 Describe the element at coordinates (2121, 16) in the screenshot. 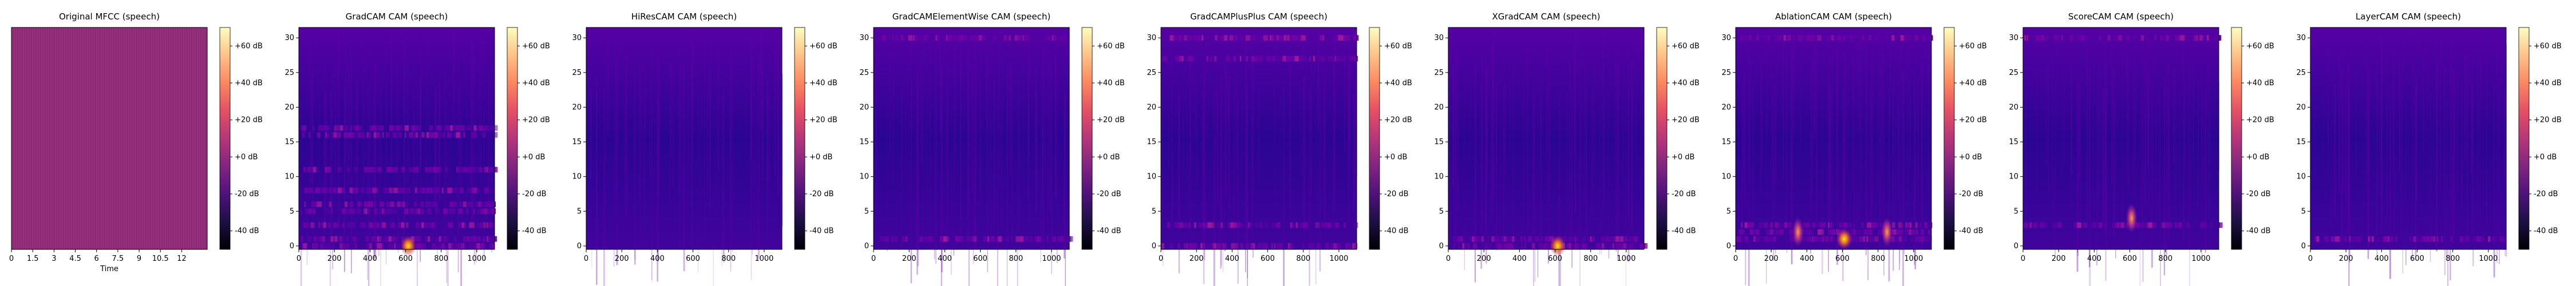

I see `panel-title: ScoreCAM CAM (speech)` at that location.